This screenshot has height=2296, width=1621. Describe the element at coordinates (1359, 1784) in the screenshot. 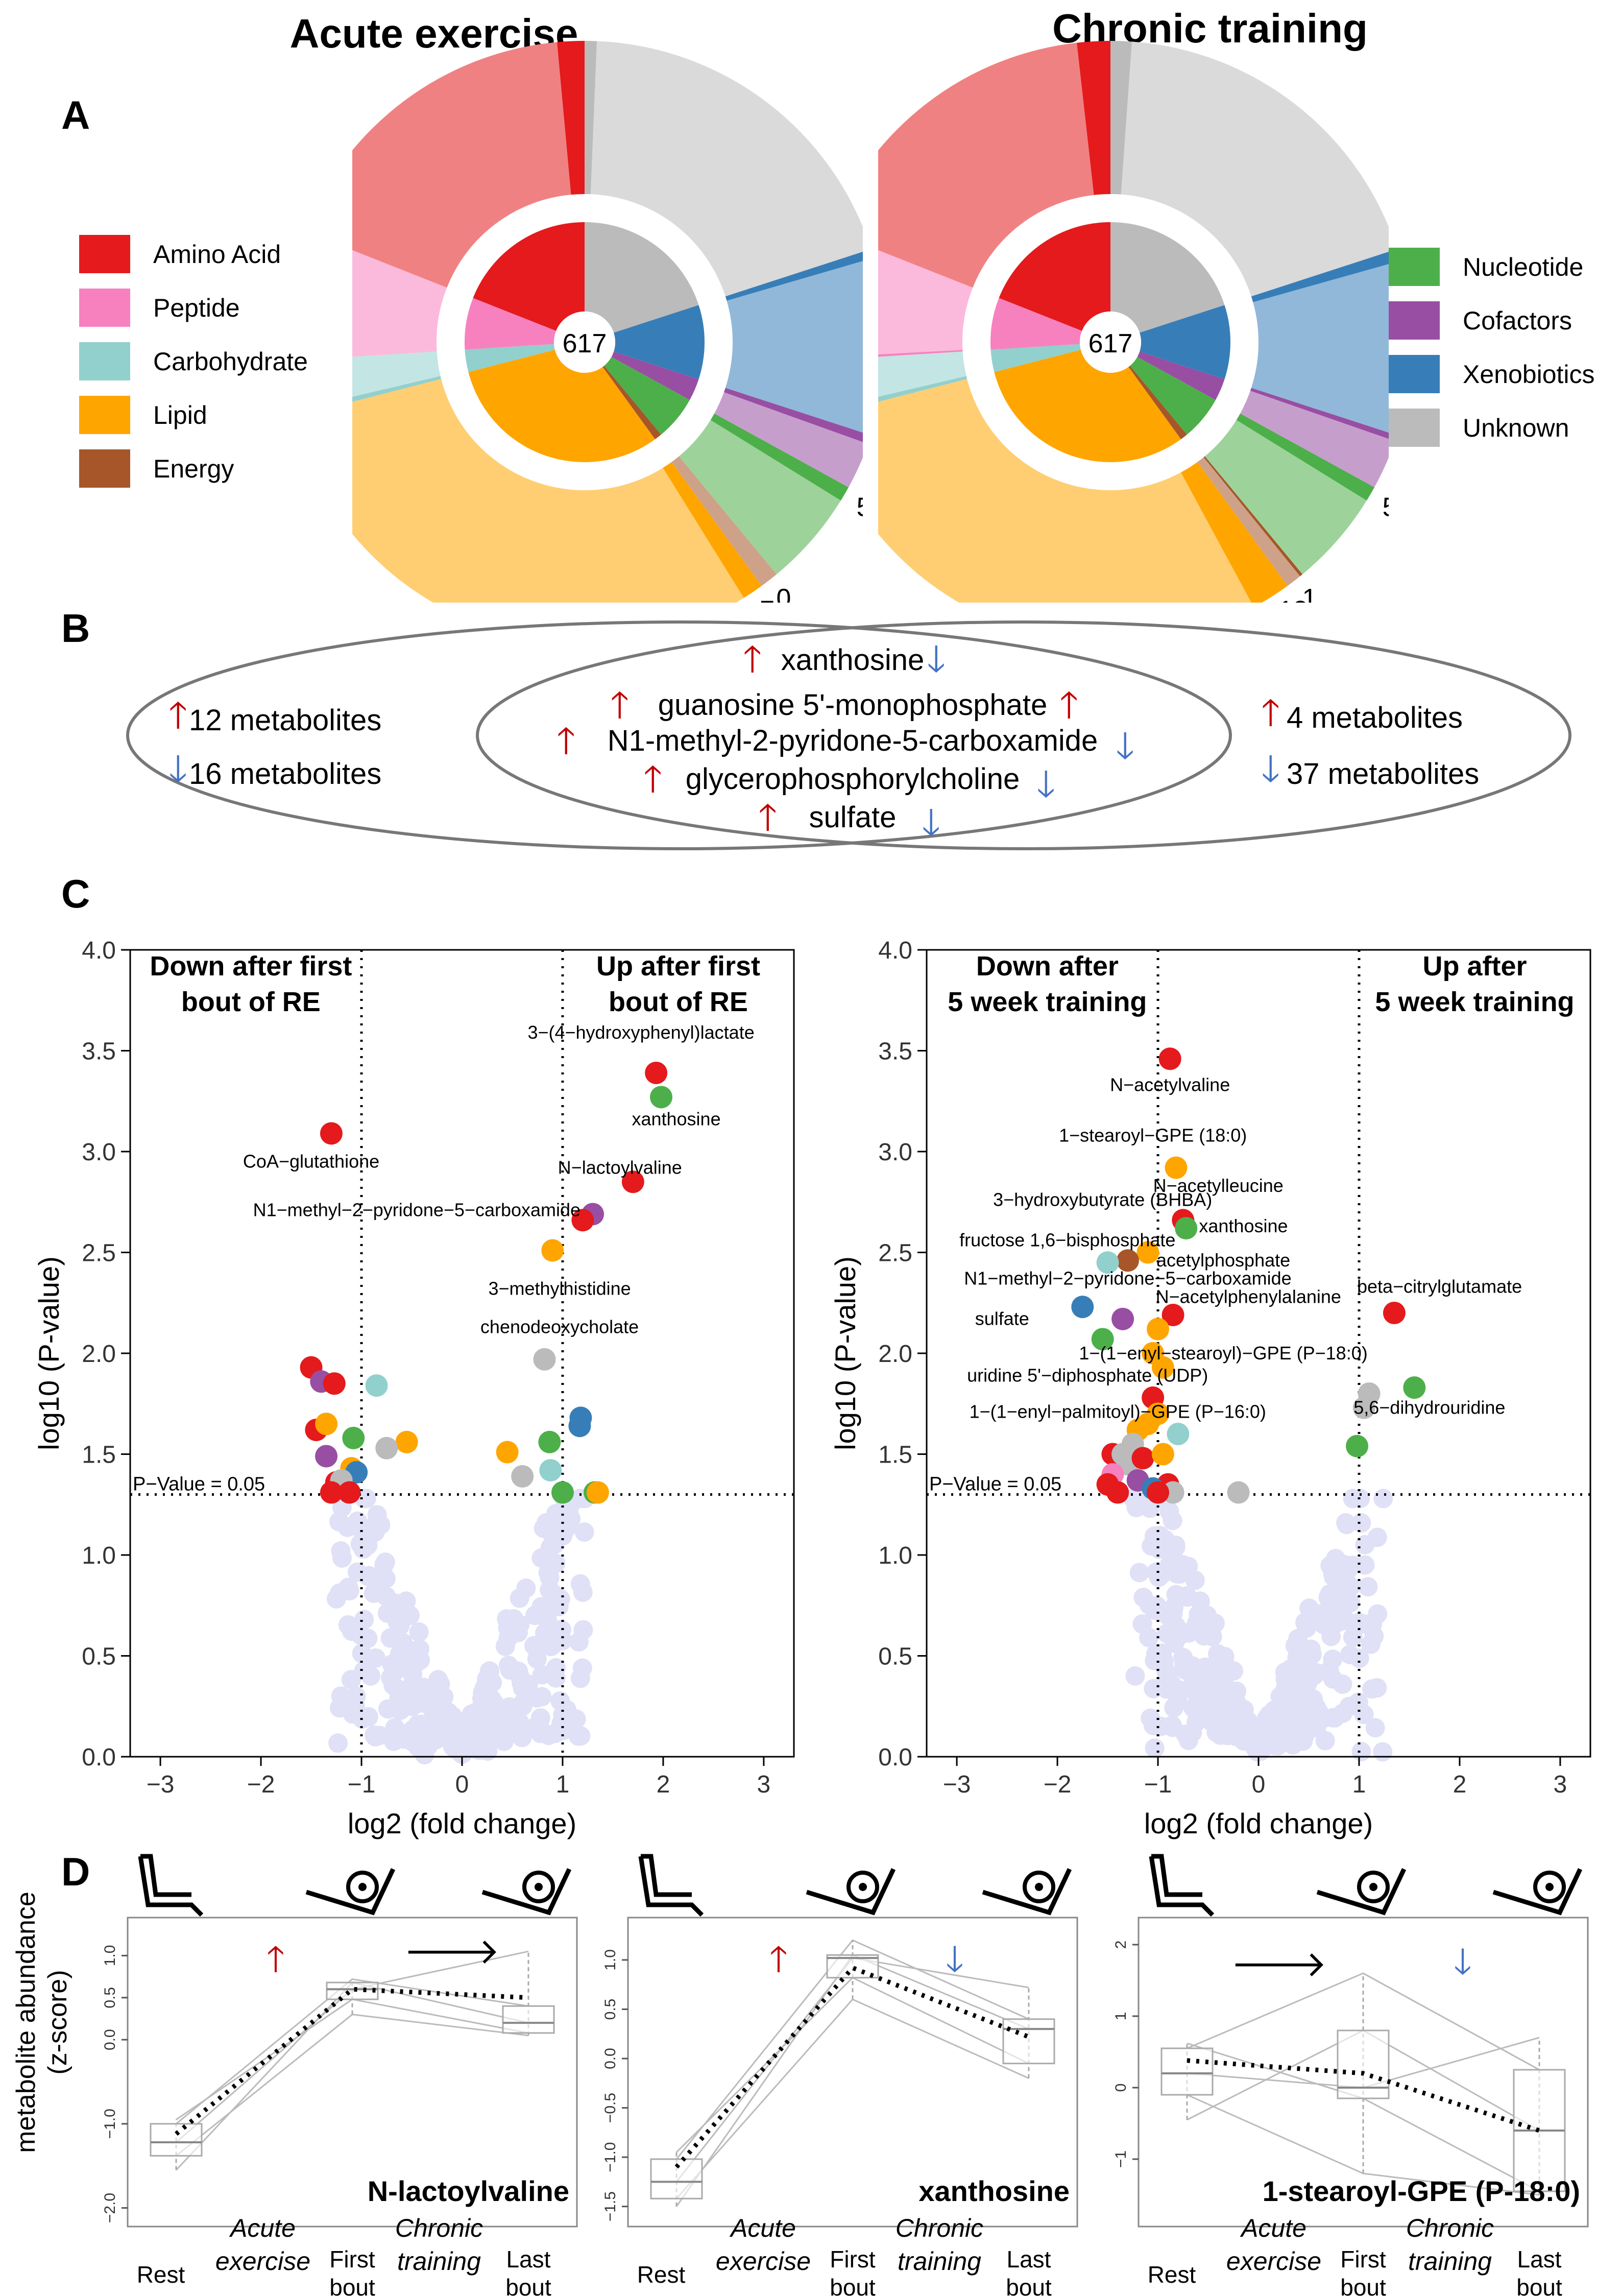

I see `x-tick-label: 1` at that location.